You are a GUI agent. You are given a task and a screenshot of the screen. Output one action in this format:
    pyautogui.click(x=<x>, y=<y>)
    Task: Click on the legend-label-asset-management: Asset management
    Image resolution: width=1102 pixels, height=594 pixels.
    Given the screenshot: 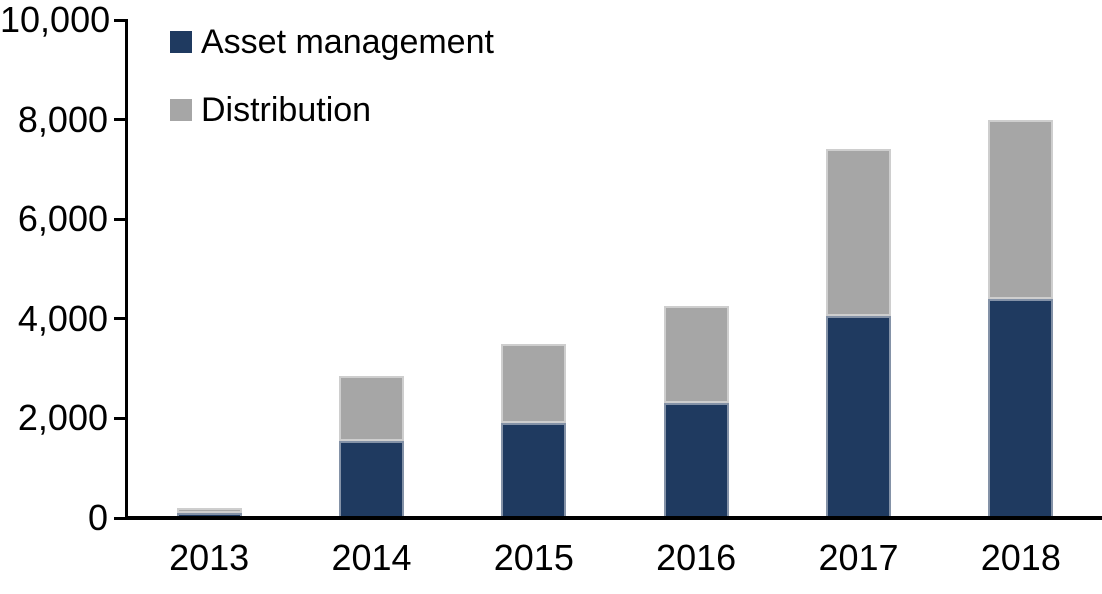 What is the action you would take?
    pyautogui.click(x=347, y=41)
    